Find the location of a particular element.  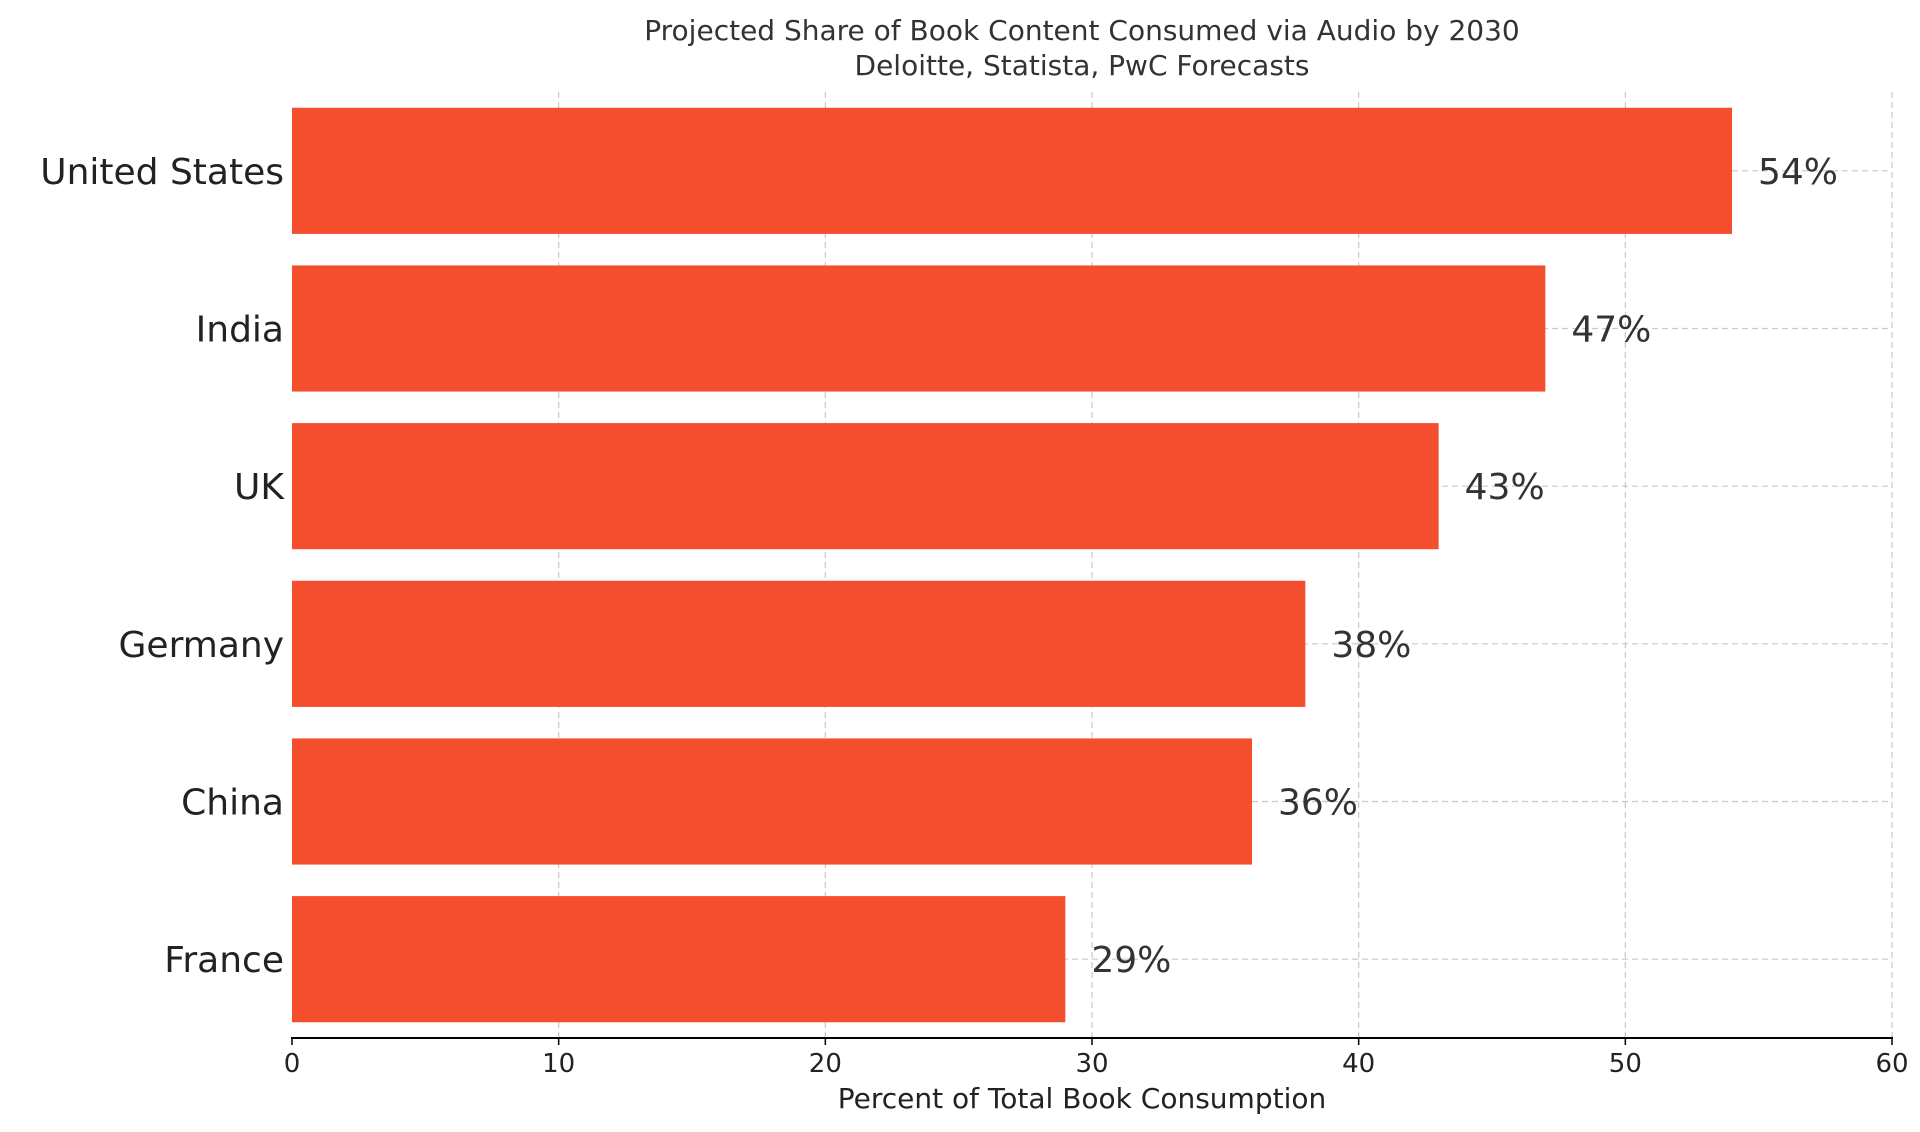

data-label: 38% is located at coordinates (1371, 645).